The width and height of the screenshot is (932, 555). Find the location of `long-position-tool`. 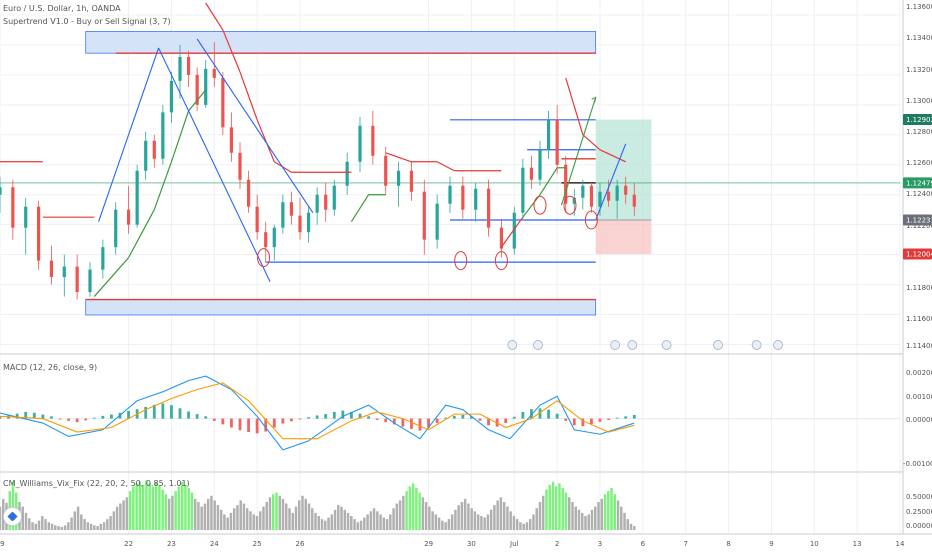

long-position-tool is located at coordinates (623, 187).